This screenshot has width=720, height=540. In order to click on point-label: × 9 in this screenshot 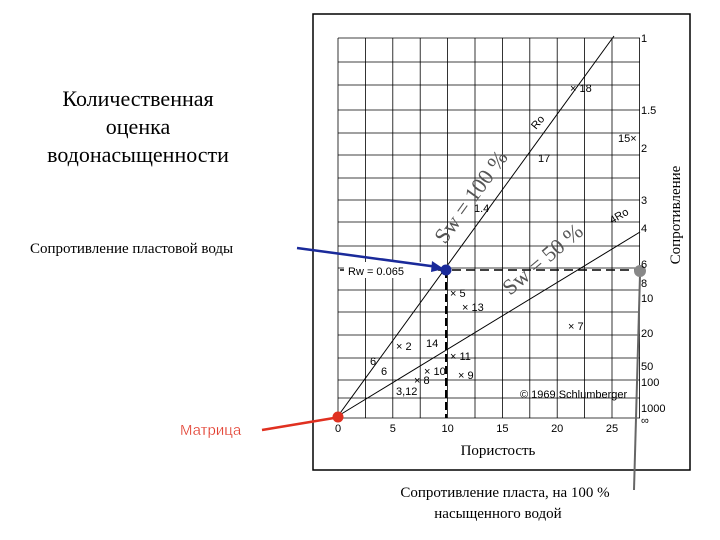, I will do `click(466, 376)`.